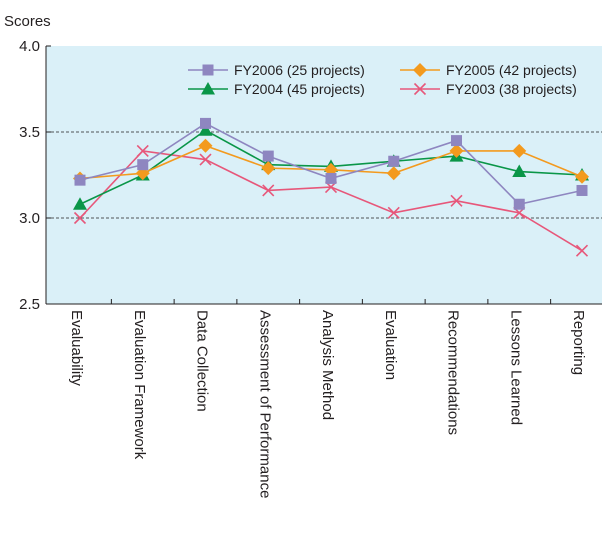 Image resolution: width=603 pixels, height=542 pixels. What do you see at coordinates (76, 348) in the screenshot?
I see `x-category-label: Evaluability` at bounding box center [76, 348].